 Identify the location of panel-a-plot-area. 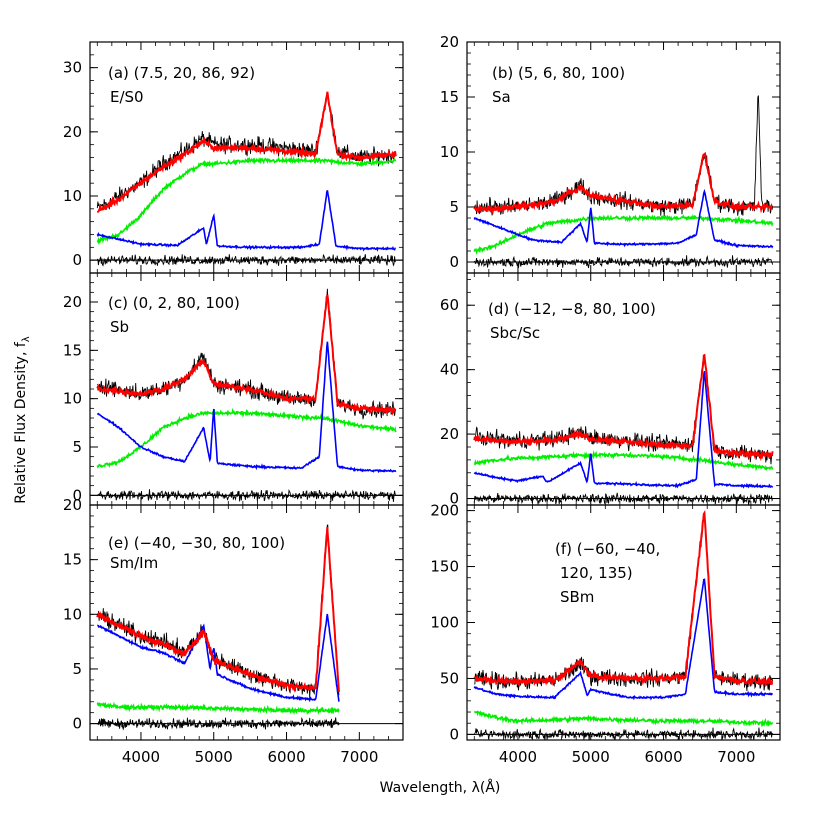
(246, 179).